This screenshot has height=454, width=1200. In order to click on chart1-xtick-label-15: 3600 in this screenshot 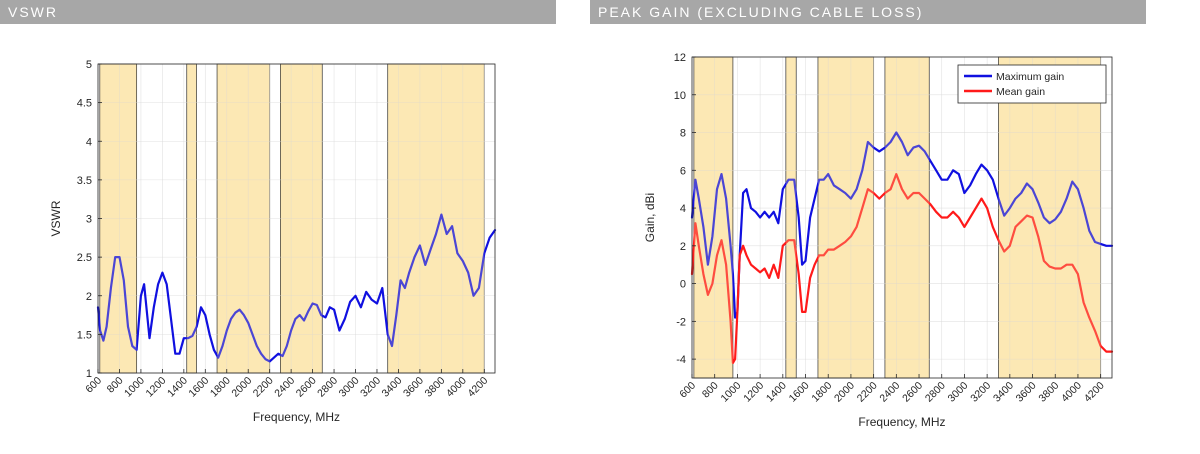, I will do `click(1026, 392)`.